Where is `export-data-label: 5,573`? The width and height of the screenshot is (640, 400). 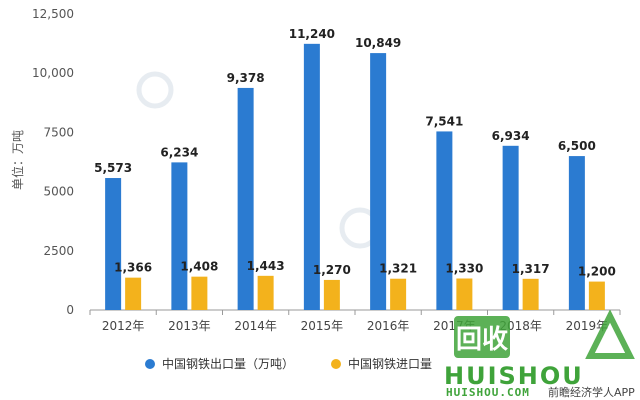
export-data-label: 5,573 is located at coordinates (113, 168).